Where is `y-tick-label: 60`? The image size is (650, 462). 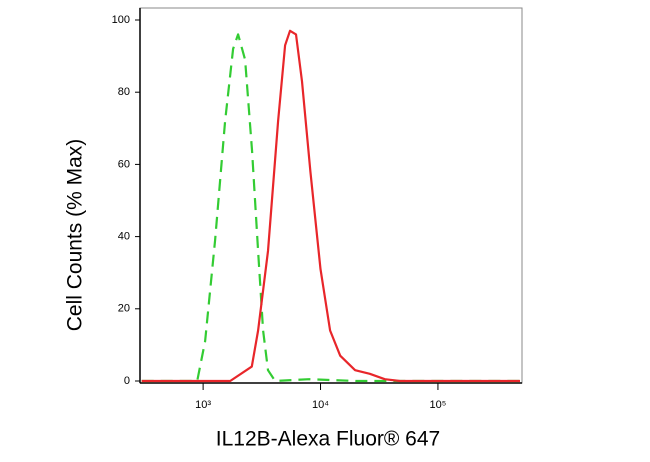
y-tick-label: 60 is located at coordinates (124, 164).